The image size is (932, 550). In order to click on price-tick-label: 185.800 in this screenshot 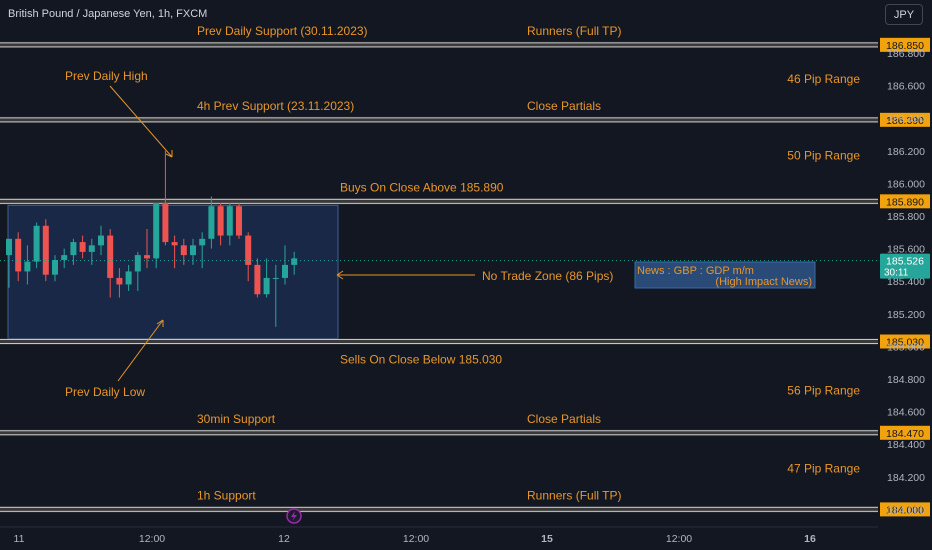, I will do `click(906, 217)`.